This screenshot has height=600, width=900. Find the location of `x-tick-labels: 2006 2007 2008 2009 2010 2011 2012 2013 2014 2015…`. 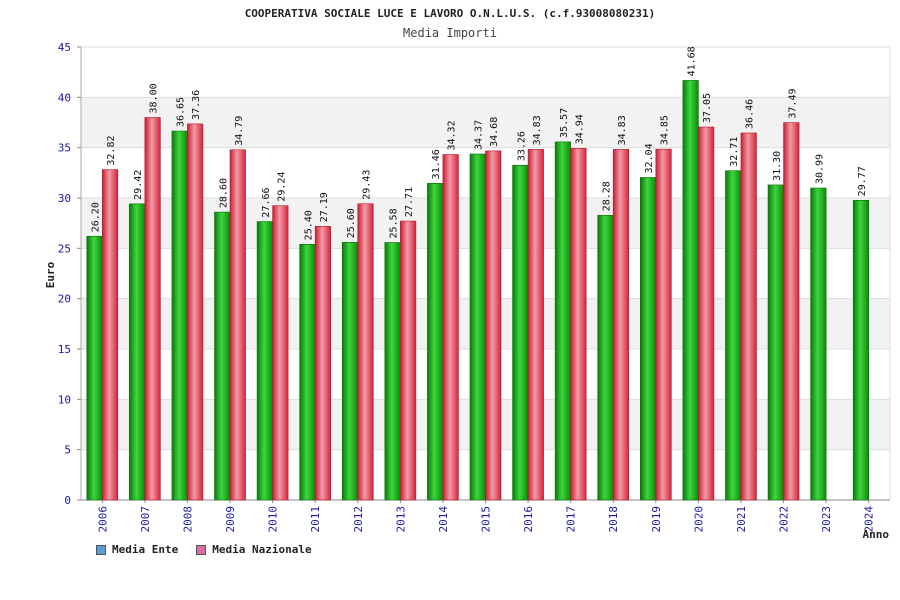

x-tick-labels: 2006 2007 2008 2009 2010 2011 2012 2013 2014 2015… is located at coordinates (485, 519).